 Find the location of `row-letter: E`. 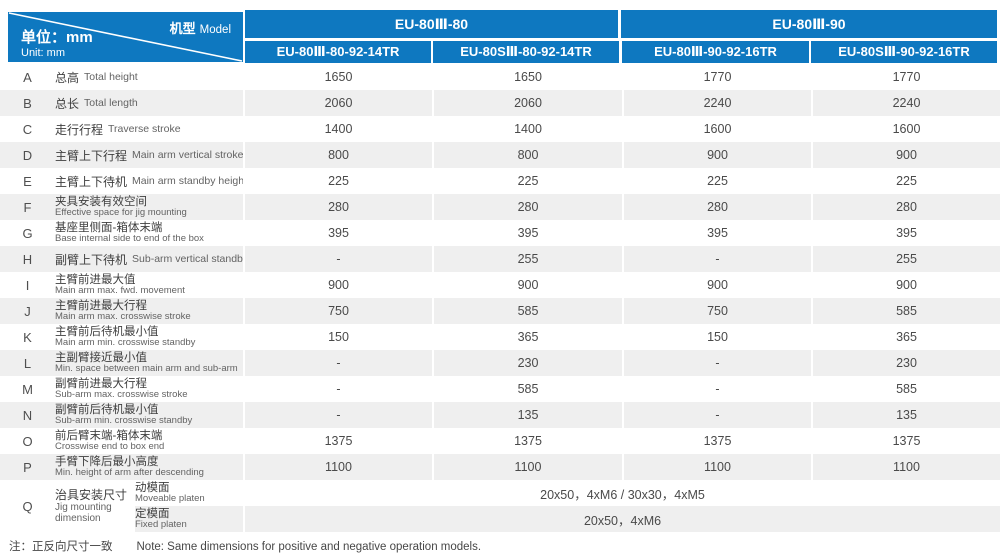

row-letter: E is located at coordinates (27, 181).